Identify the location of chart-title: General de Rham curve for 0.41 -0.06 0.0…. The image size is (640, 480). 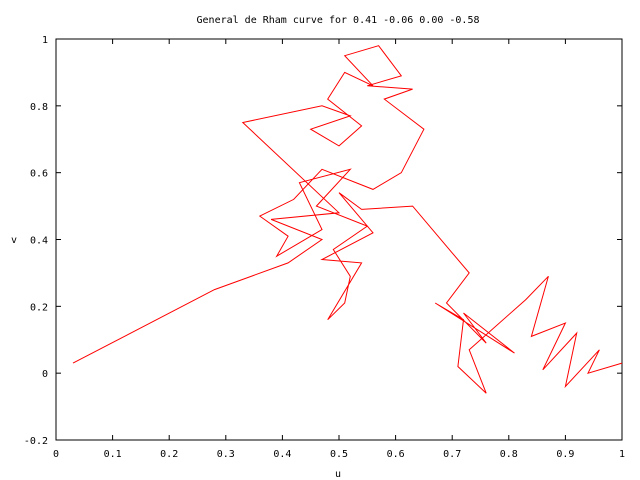
(338, 20).